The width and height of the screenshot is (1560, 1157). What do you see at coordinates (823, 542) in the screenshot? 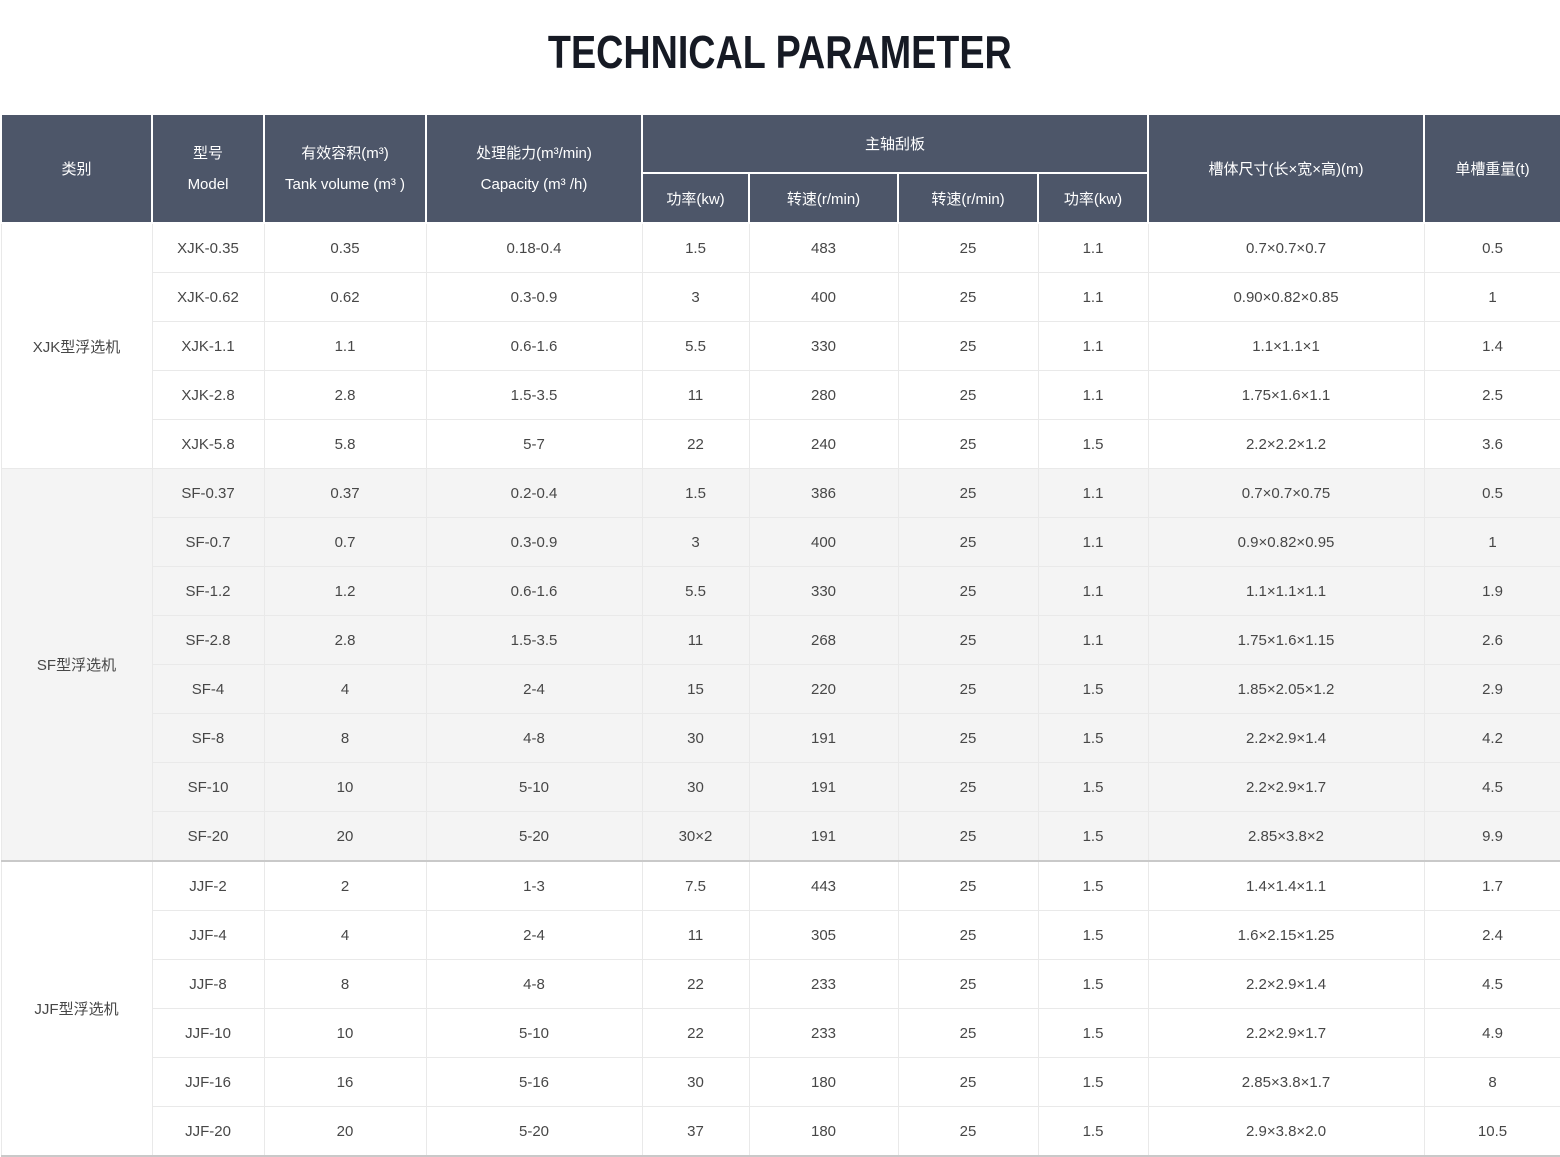
I see `table-cell: 400` at bounding box center [823, 542].